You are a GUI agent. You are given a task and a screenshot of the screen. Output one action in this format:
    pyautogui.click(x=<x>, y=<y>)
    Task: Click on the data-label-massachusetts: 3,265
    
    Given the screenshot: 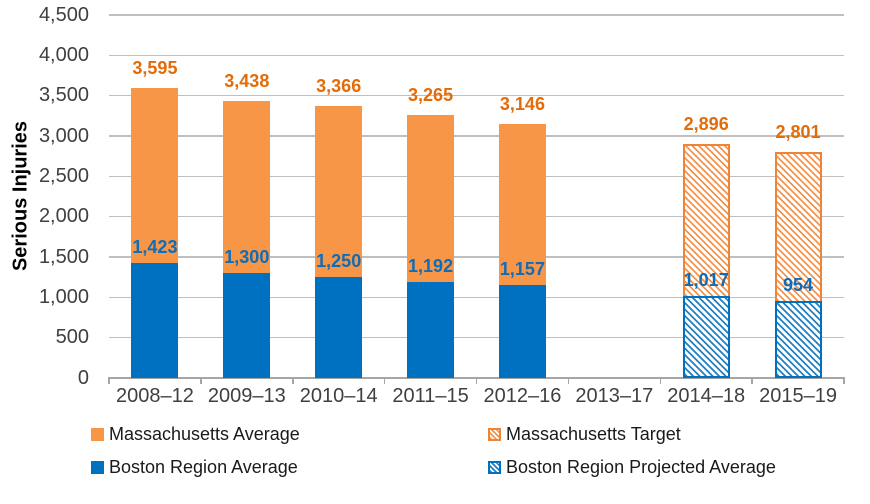 What is the action you would take?
    pyautogui.click(x=431, y=94)
    